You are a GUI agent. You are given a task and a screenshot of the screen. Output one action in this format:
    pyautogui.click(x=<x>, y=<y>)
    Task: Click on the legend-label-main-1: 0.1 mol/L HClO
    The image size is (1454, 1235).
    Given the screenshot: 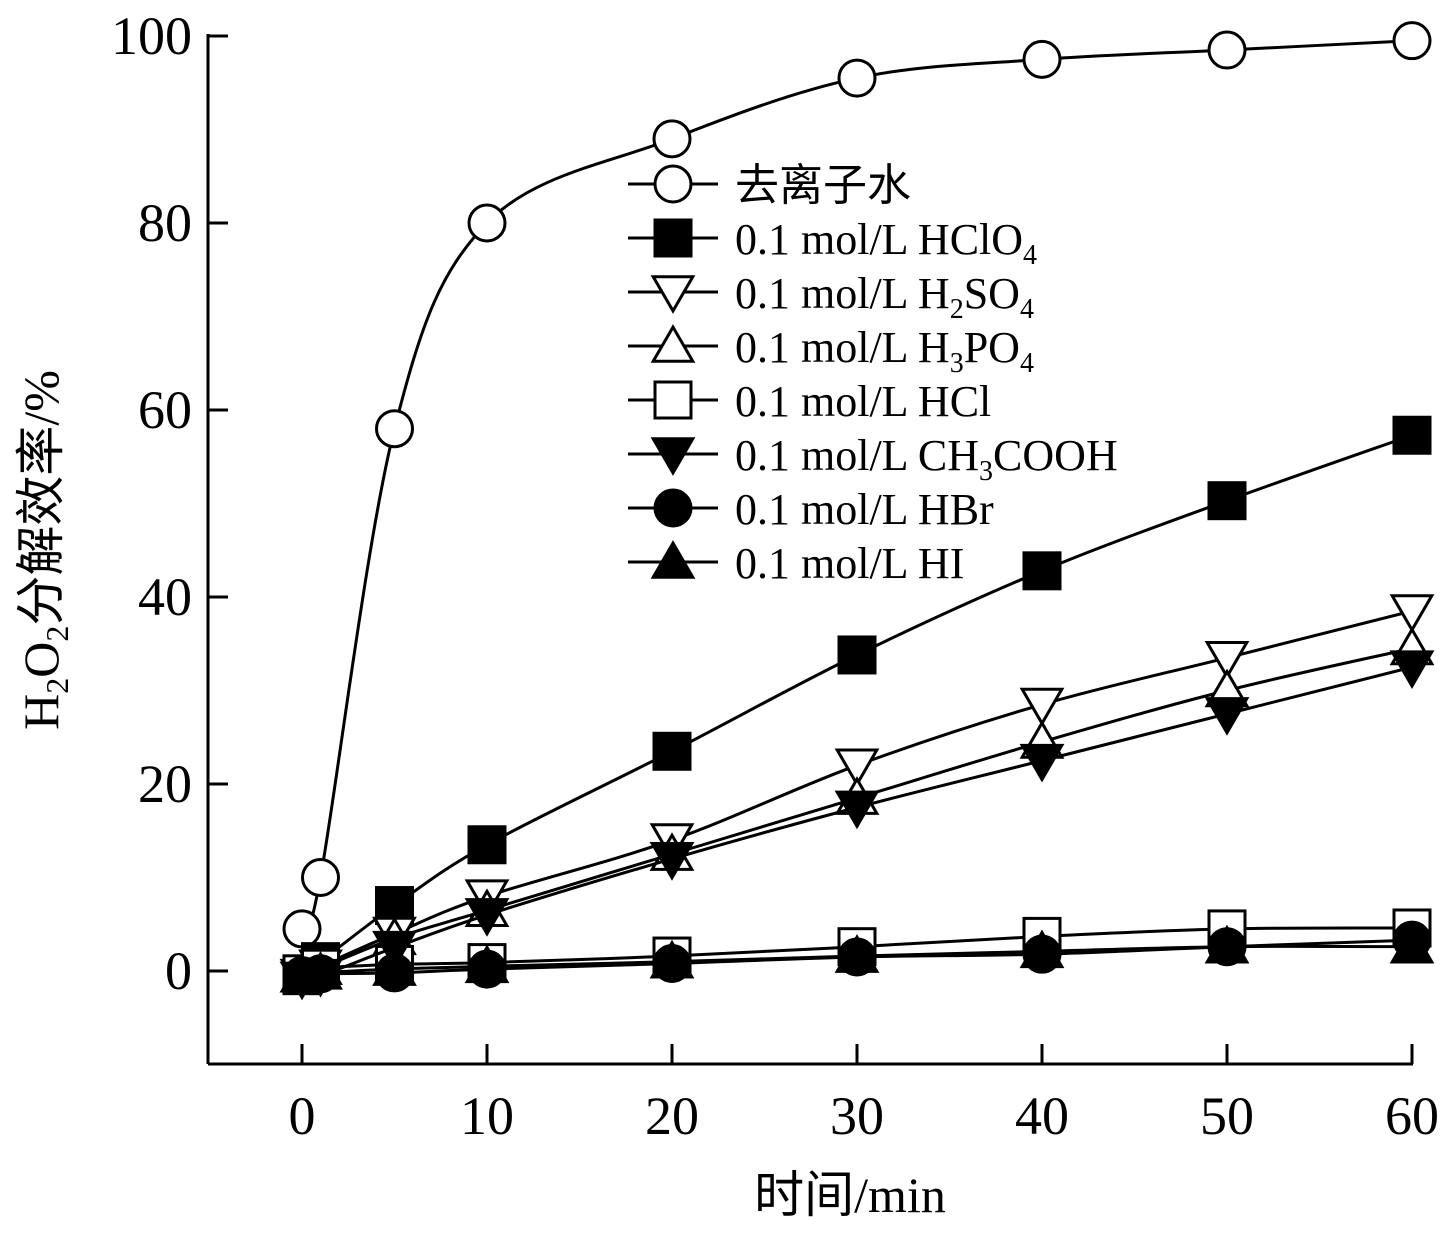 What is the action you would take?
    pyautogui.click(x=879, y=239)
    